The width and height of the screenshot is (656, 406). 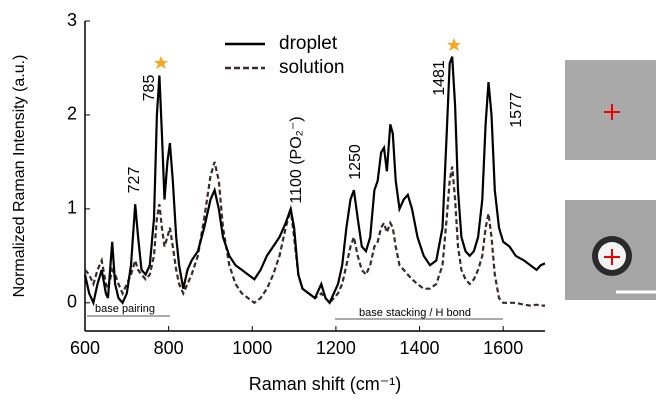 What do you see at coordinates (125, 309) in the screenshot?
I see `annotation: base pairing` at bounding box center [125, 309].